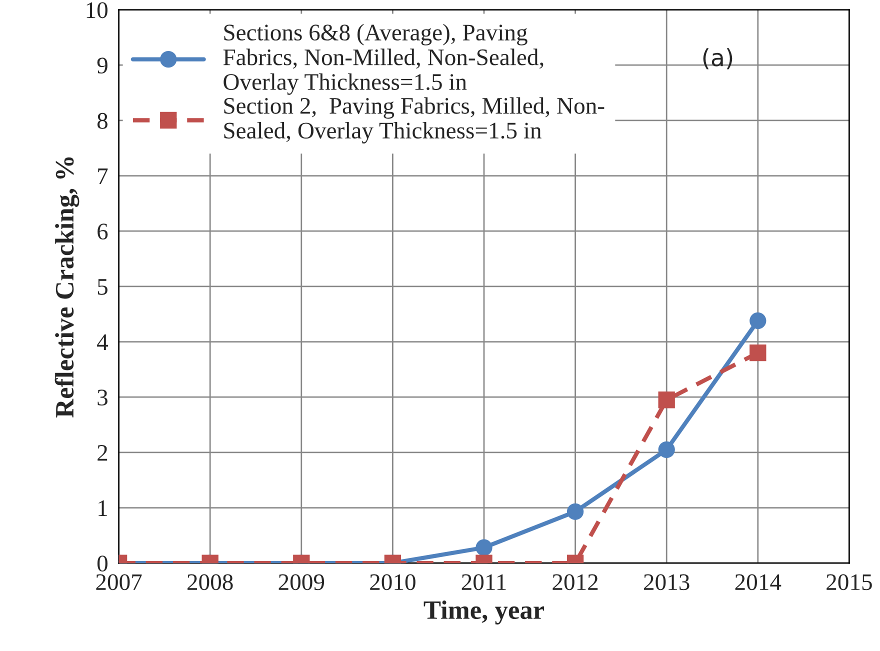  I want to click on y-tick-label: 8, so click(102, 120).